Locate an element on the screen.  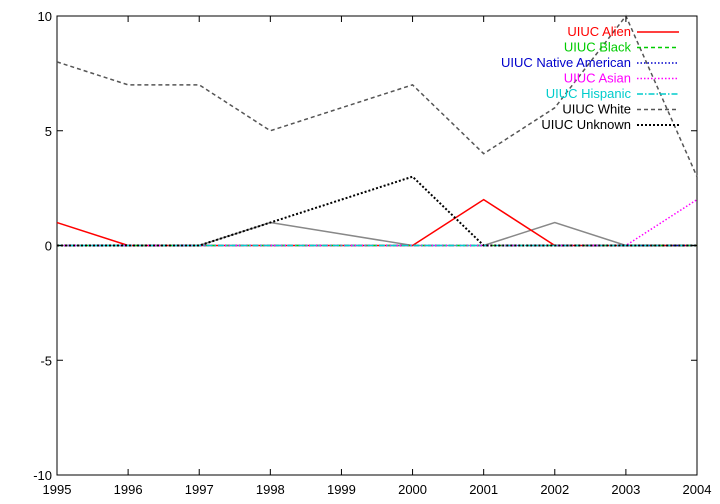
legend-label: UIUC Unknown is located at coordinates (586, 124).